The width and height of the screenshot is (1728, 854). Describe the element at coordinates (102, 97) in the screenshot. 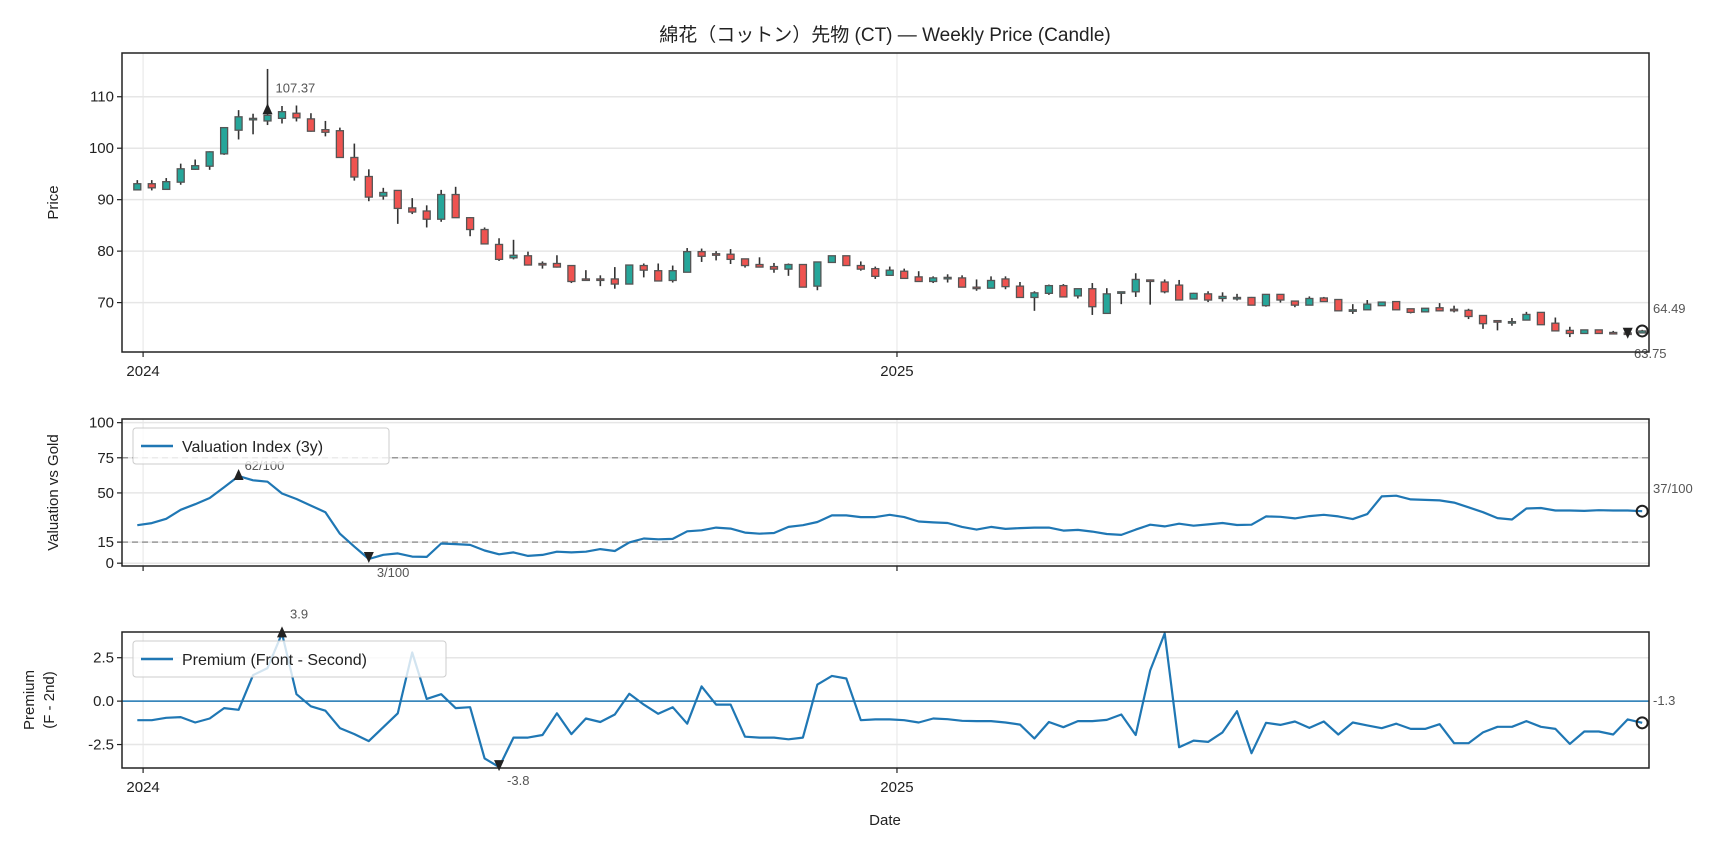

I see `y-tick-label: 110` at that location.